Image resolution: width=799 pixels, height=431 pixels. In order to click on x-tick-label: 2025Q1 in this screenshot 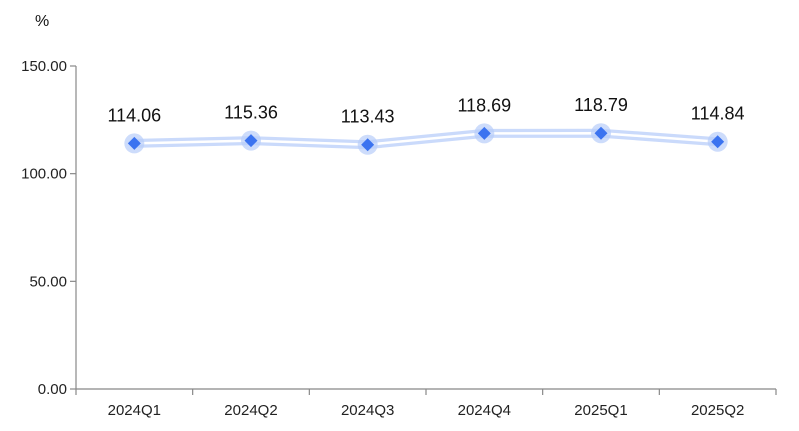, I will do `click(600, 410)`.